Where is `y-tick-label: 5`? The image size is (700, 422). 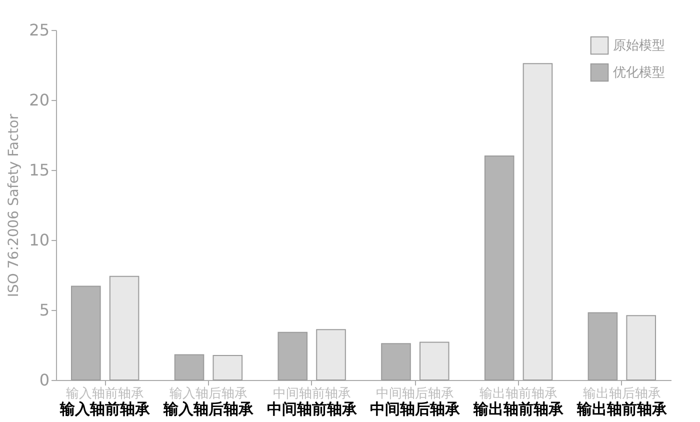
y-tick-label: 5 is located at coordinates (44, 310).